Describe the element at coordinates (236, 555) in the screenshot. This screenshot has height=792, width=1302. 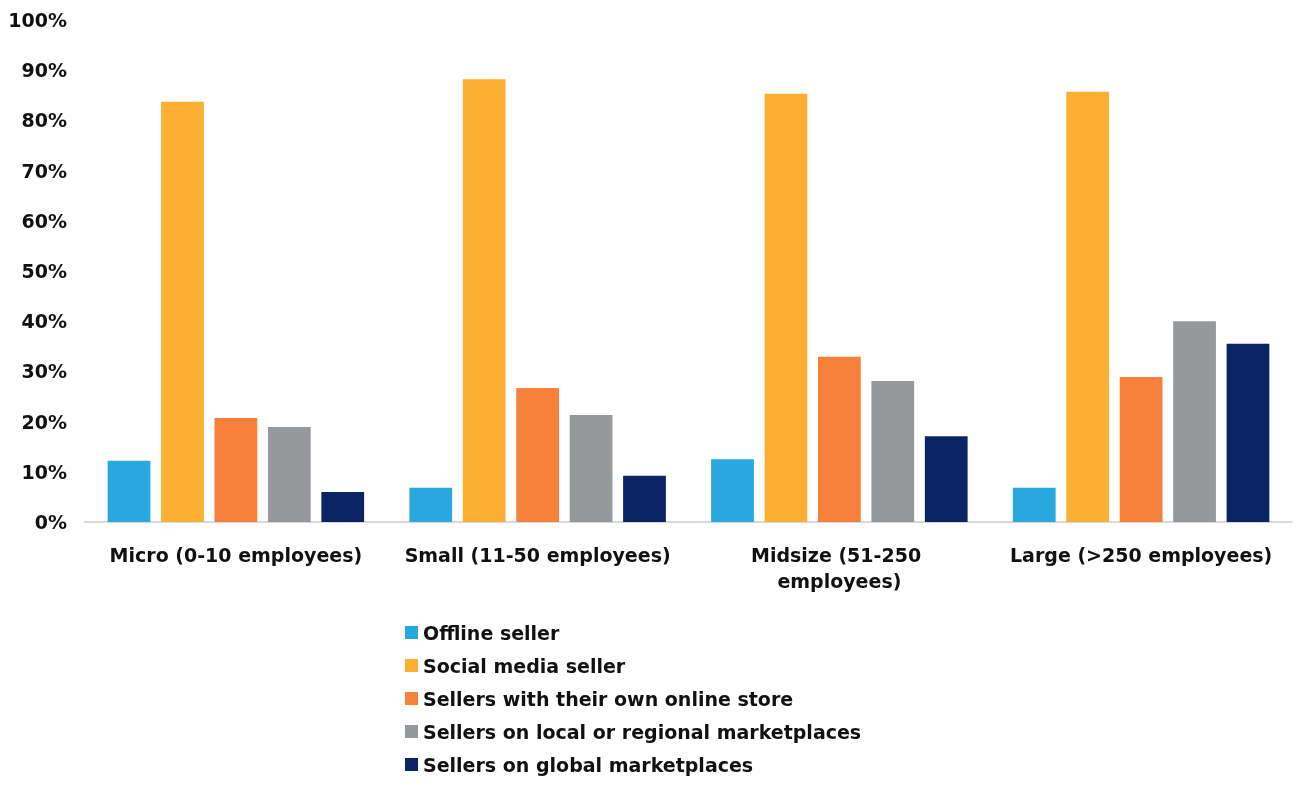
I see `x-tick-label: Micro (0-10 employees)` at that location.